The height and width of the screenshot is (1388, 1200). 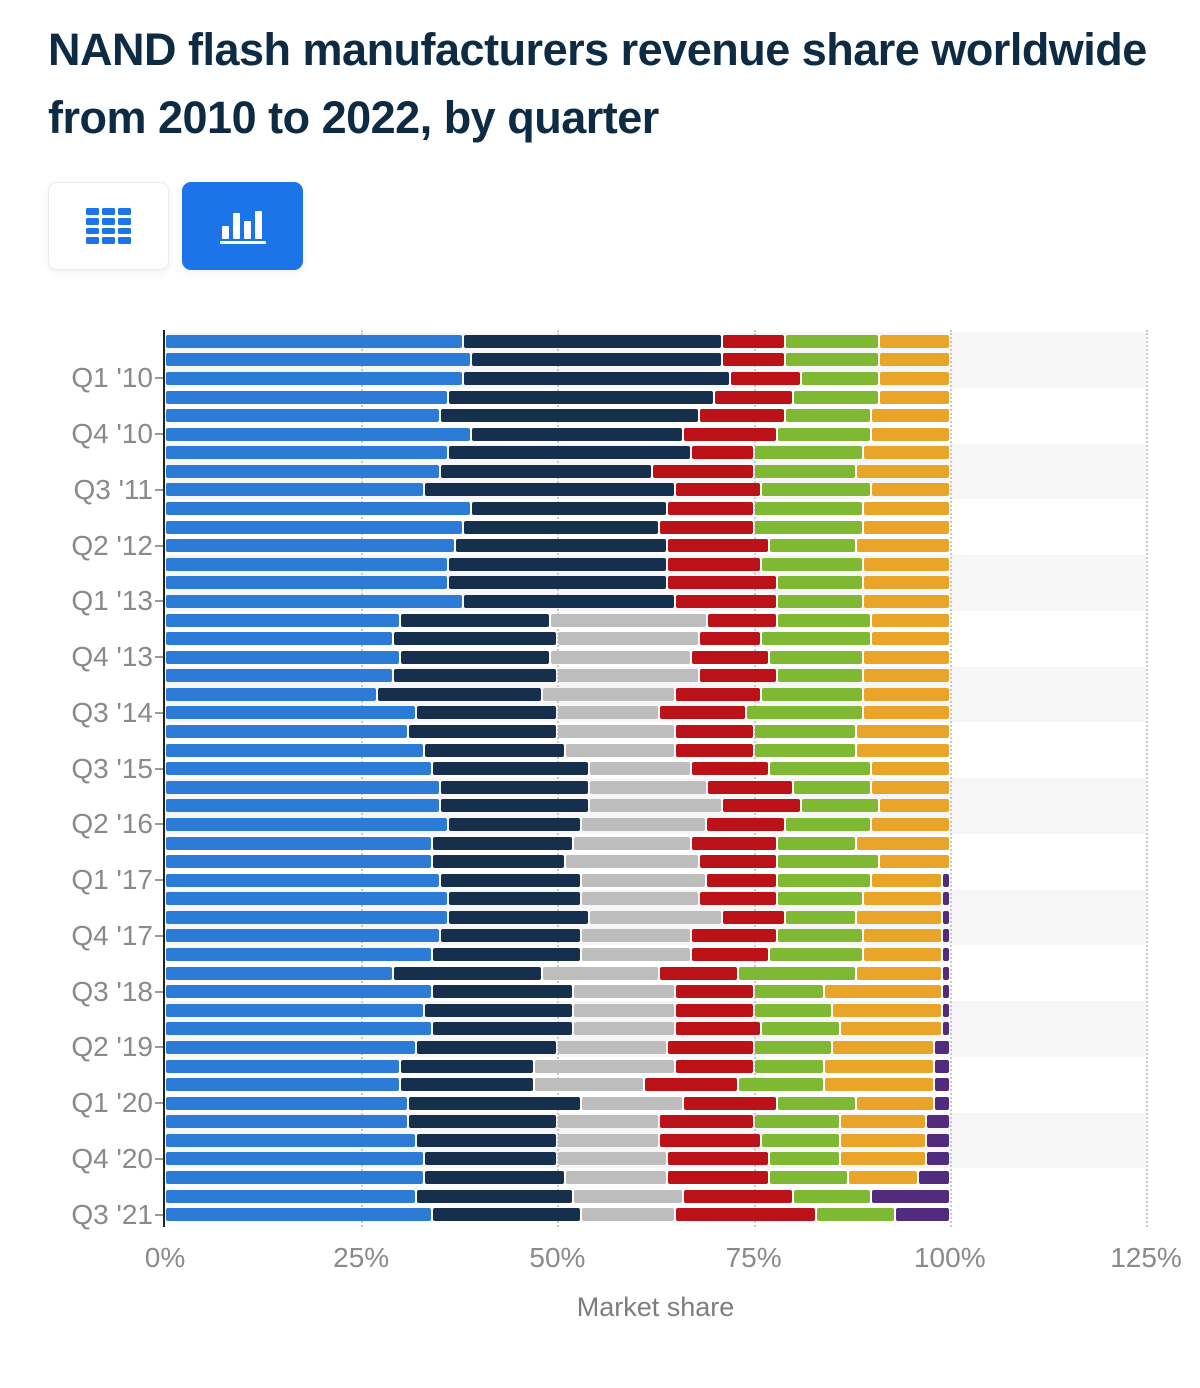 What do you see at coordinates (242, 226) in the screenshot?
I see `chart-view-button` at bounding box center [242, 226].